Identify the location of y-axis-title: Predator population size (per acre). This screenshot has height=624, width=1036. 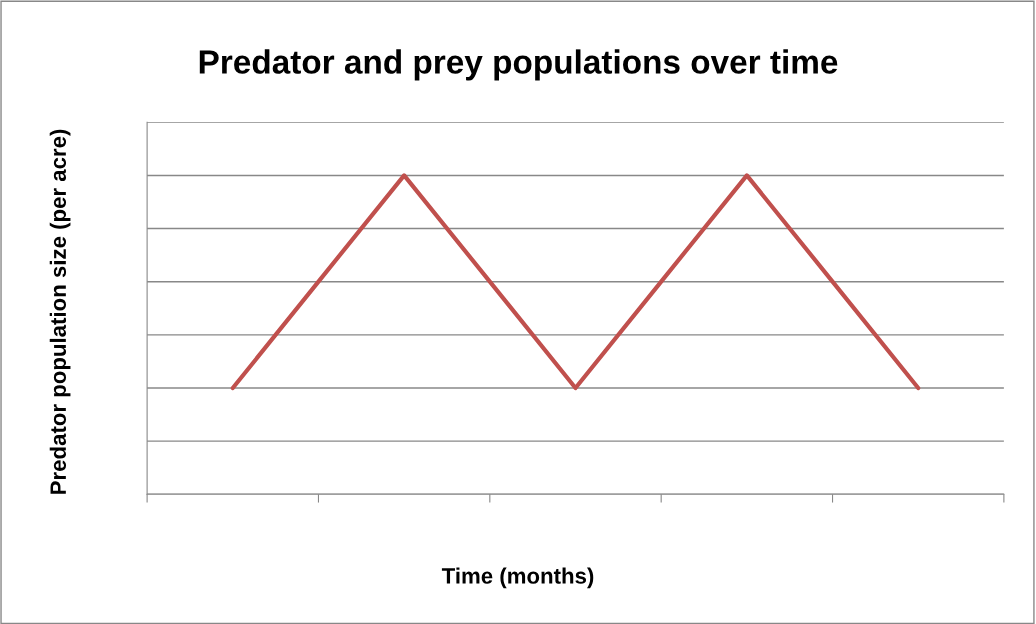
(60, 311).